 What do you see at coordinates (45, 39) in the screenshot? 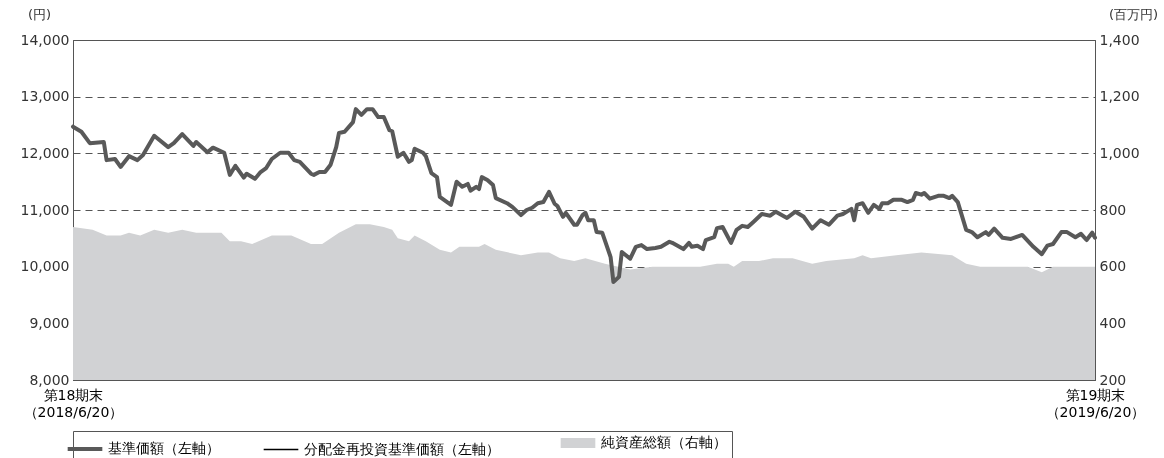
I see `y-tick-label: 14,000` at bounding box center [45, 39].